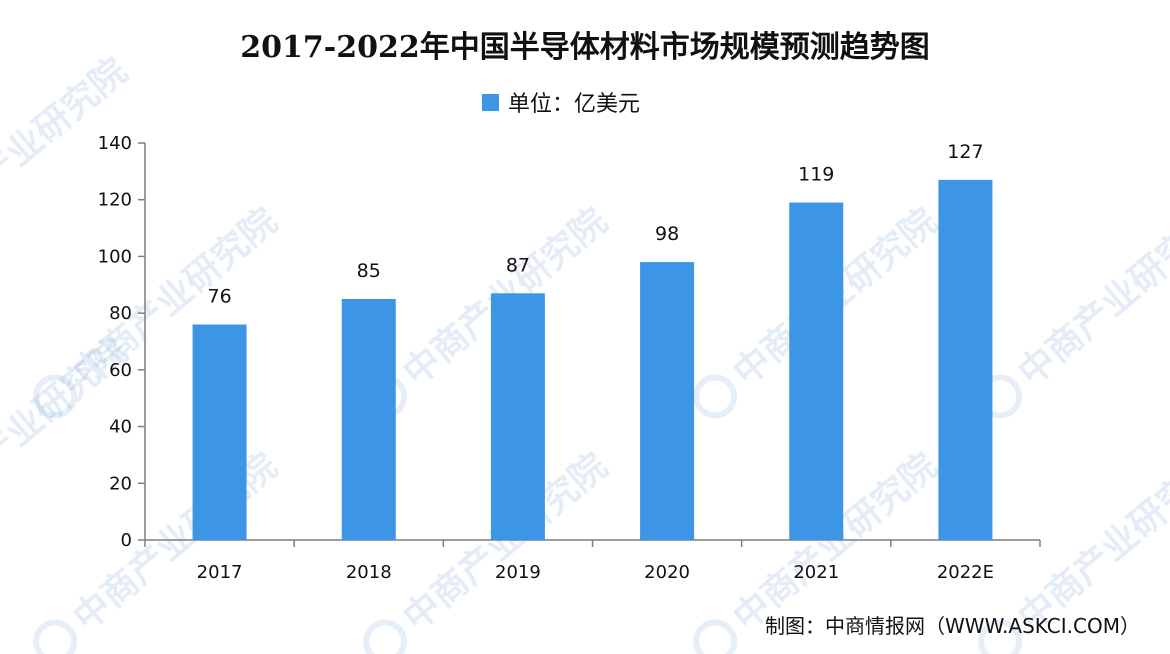 The width and height of the screenshot is (1170, 654). Describe the element at coordinates (965, 572) in the screenshot. I see `x-tick-label: 2022E` at that location.